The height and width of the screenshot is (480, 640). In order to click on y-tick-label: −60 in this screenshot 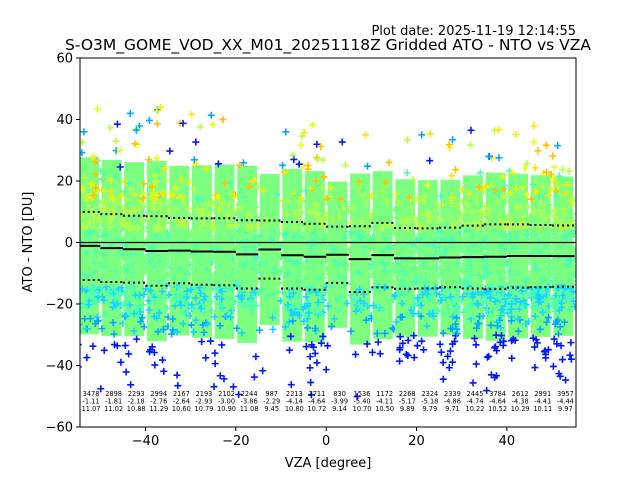, I will do `click(59, 428)`.